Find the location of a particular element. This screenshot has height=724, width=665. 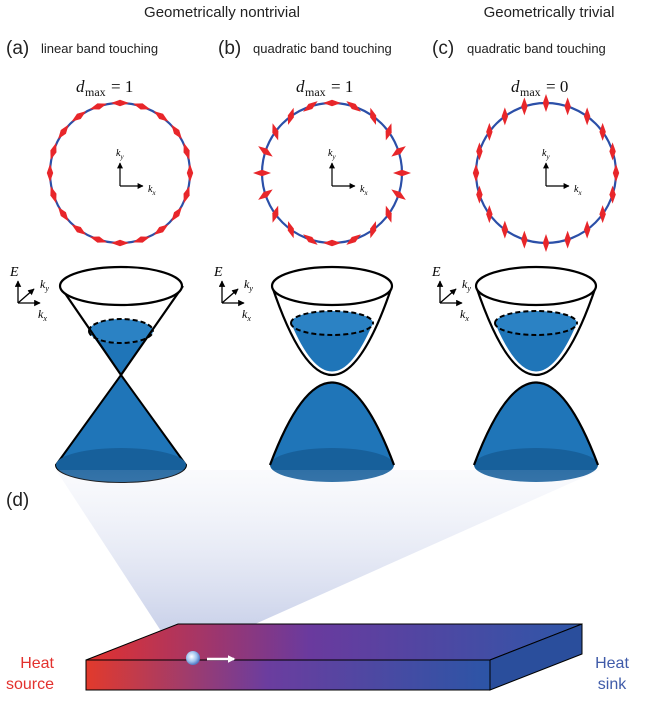

heat-source-label-line2: source is located at coordinates (30, 684).